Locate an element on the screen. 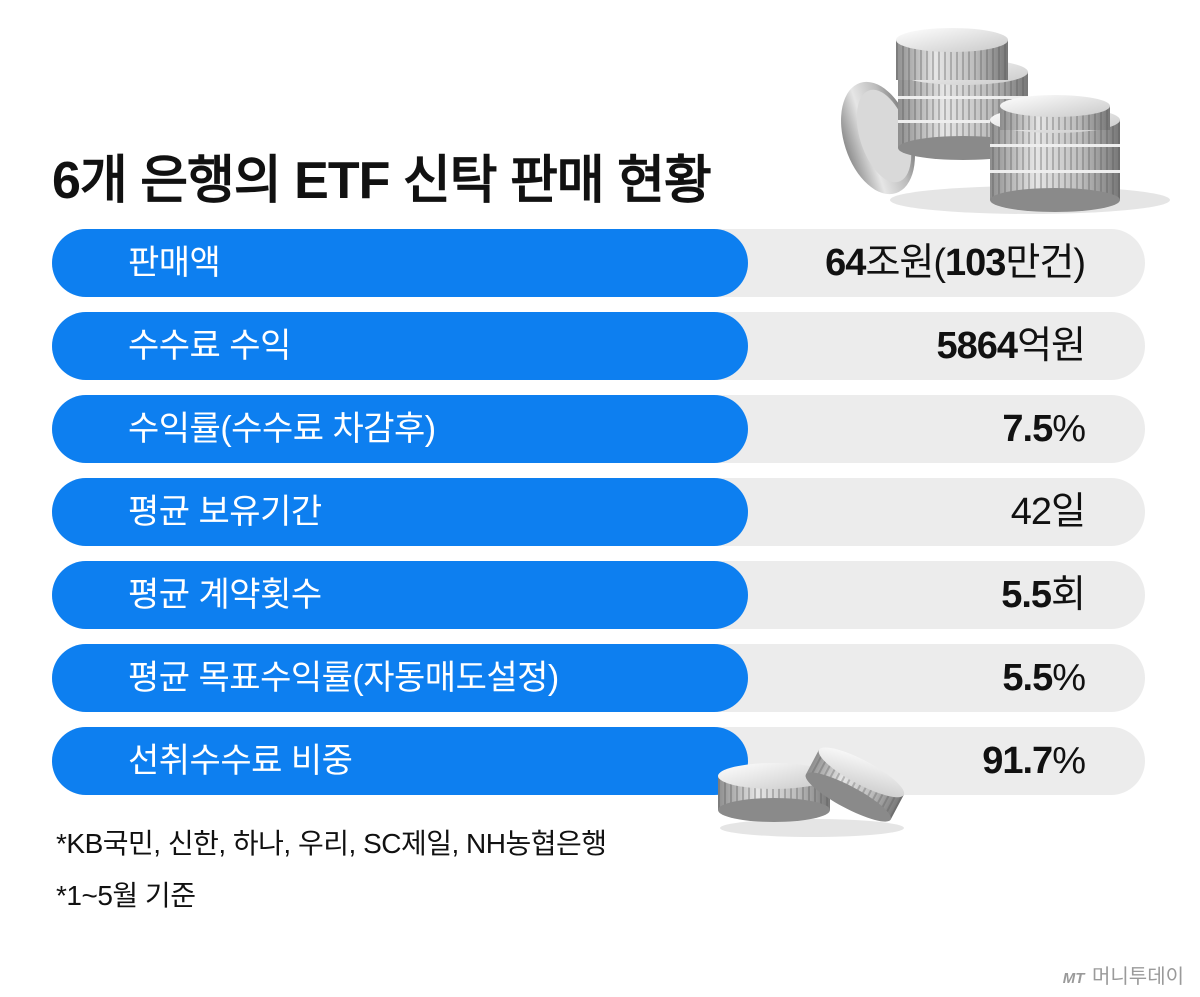 Image resolution: width=1200 pixels, height=997 pixels. row-label: 평균 보유기간 is located at coordinates (225, 512).